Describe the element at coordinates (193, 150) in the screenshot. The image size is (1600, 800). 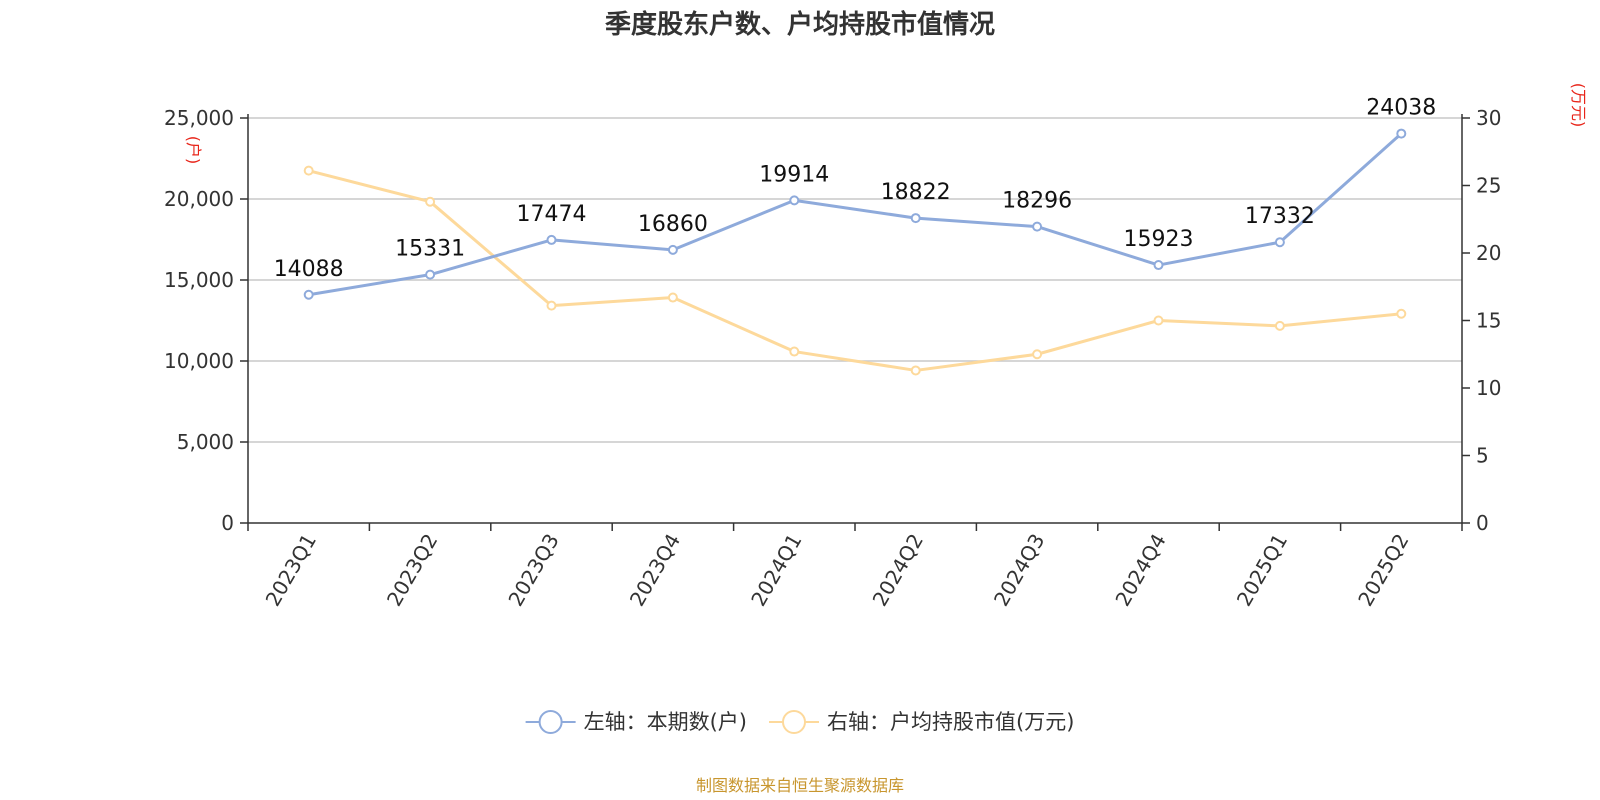
I see `left-axis-unit: (户)` at that location.